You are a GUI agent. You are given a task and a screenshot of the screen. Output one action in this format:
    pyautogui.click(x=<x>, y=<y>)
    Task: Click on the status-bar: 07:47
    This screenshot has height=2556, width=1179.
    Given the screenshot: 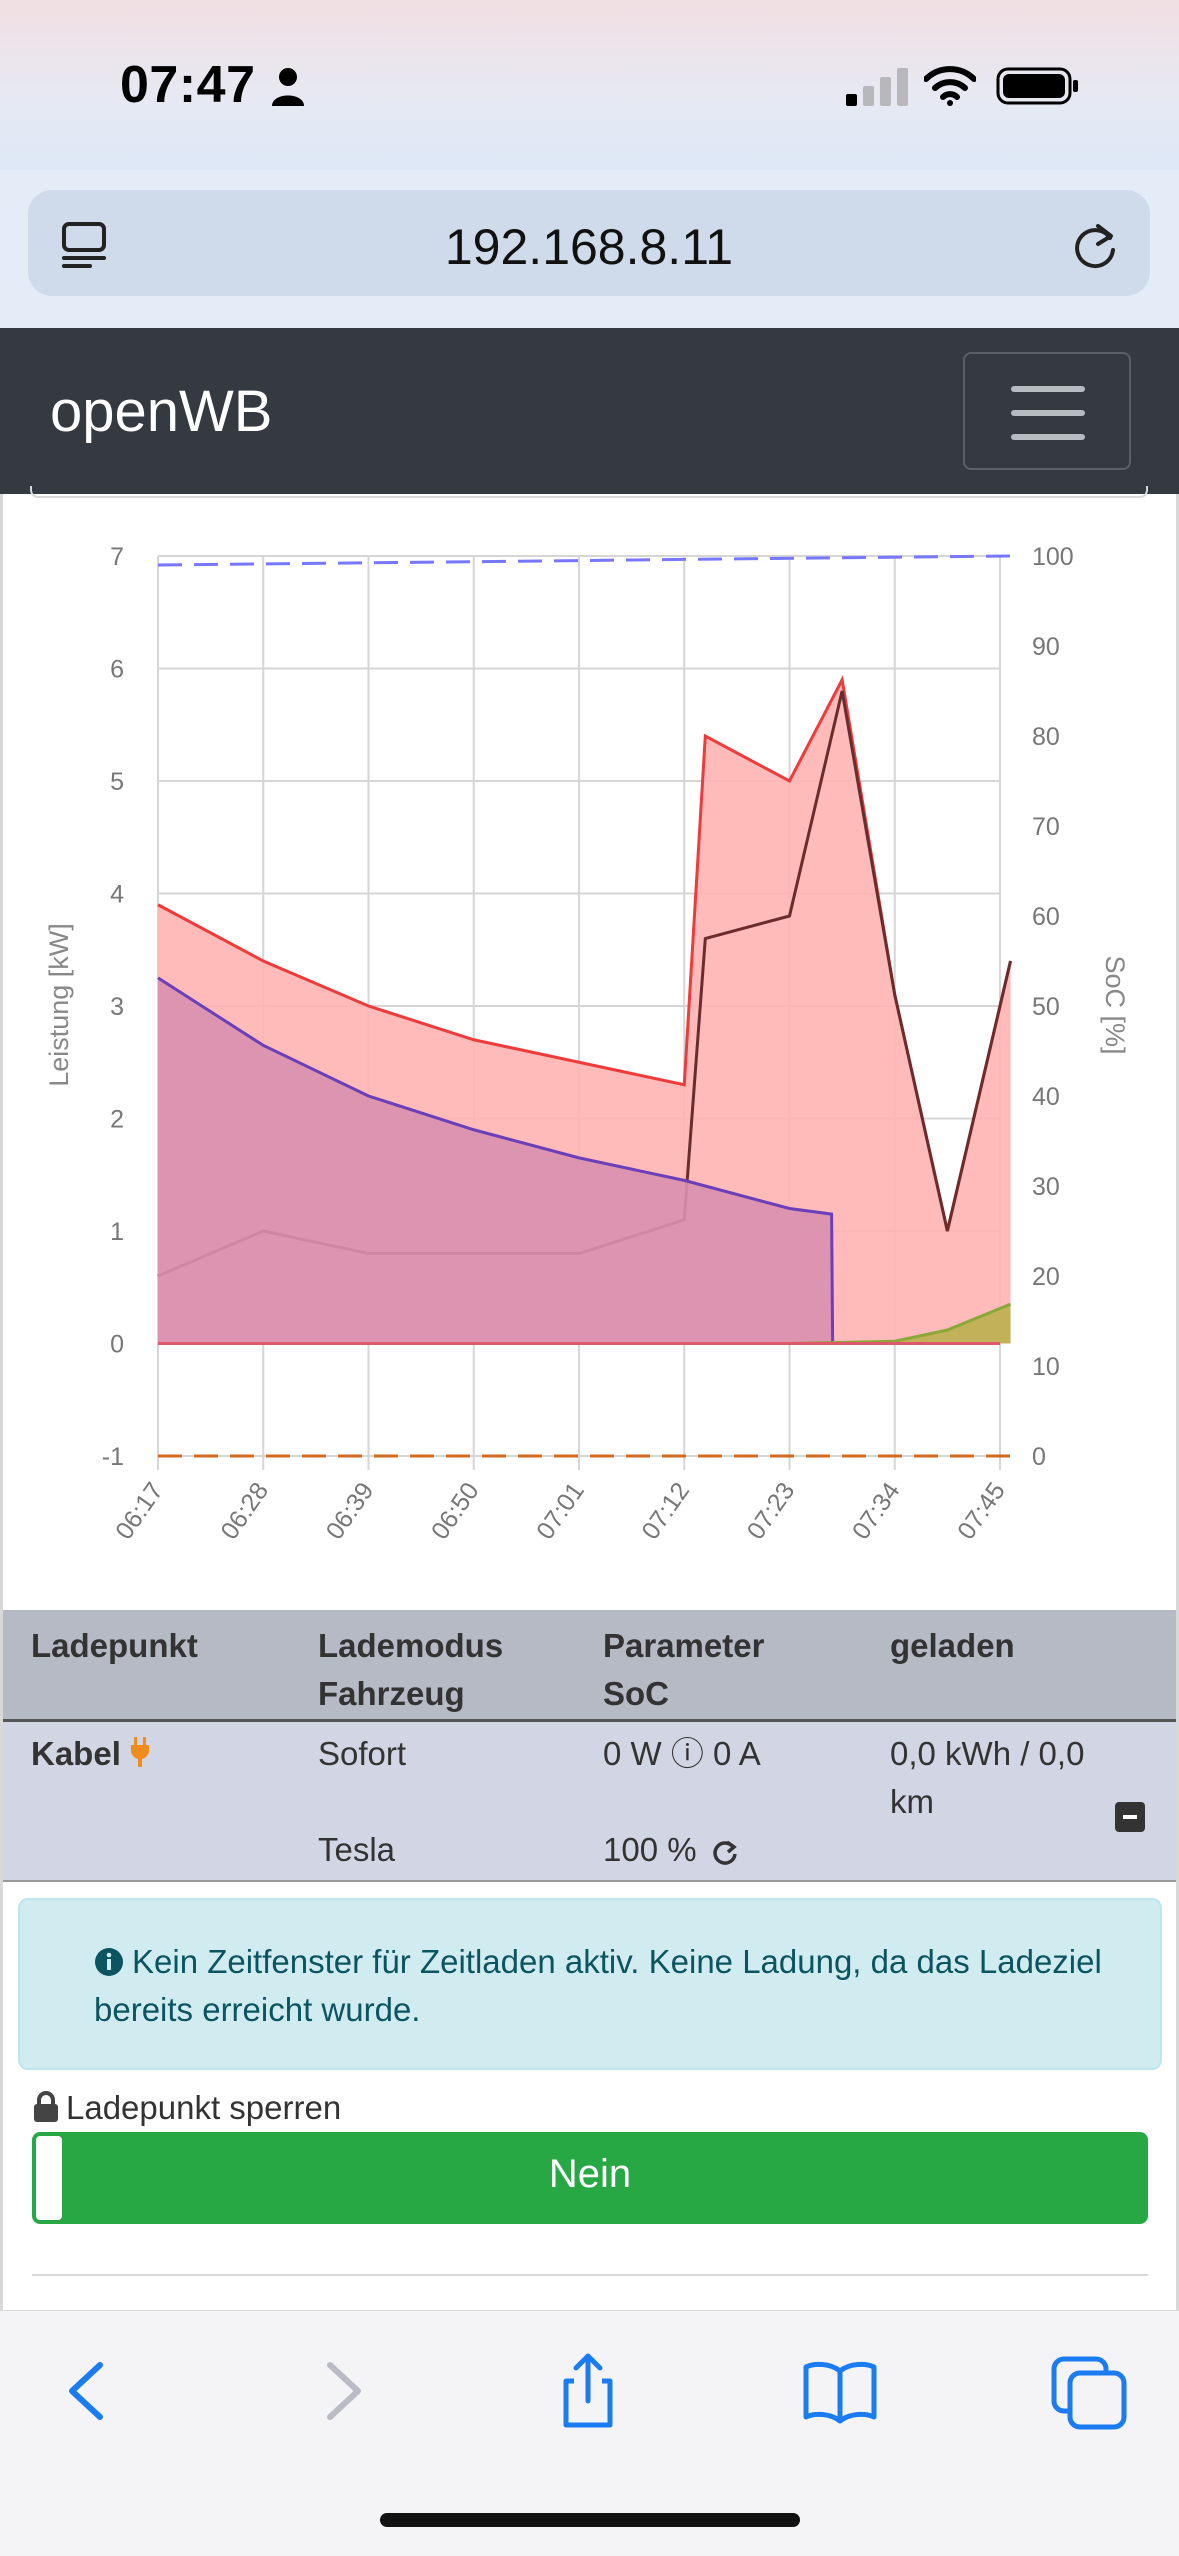 What is the action you would take?
    pyautogui.click(x=589, y=85)
    